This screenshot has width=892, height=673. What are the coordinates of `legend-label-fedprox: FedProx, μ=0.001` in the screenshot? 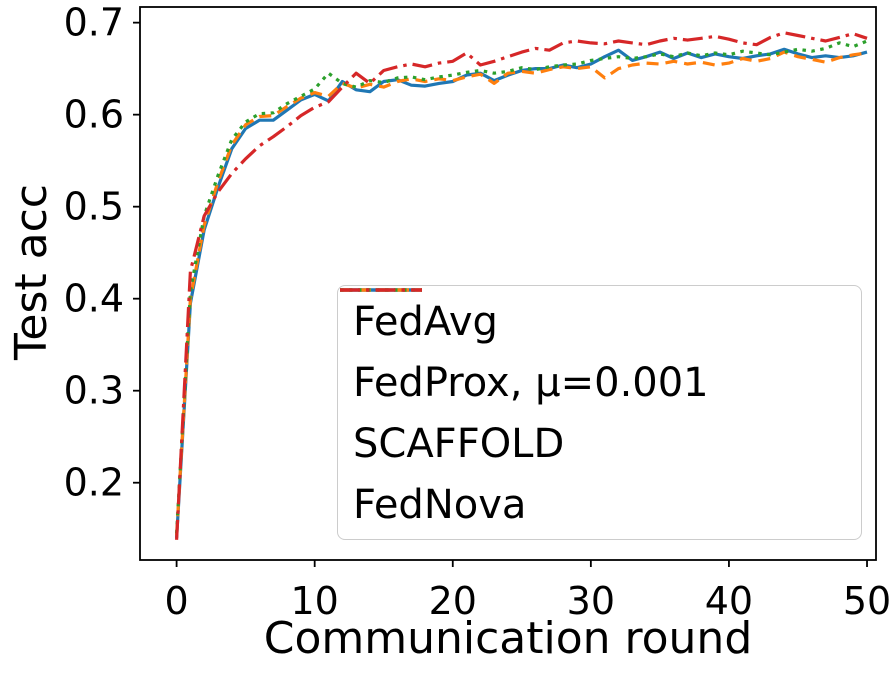 It's located at (531, 382).